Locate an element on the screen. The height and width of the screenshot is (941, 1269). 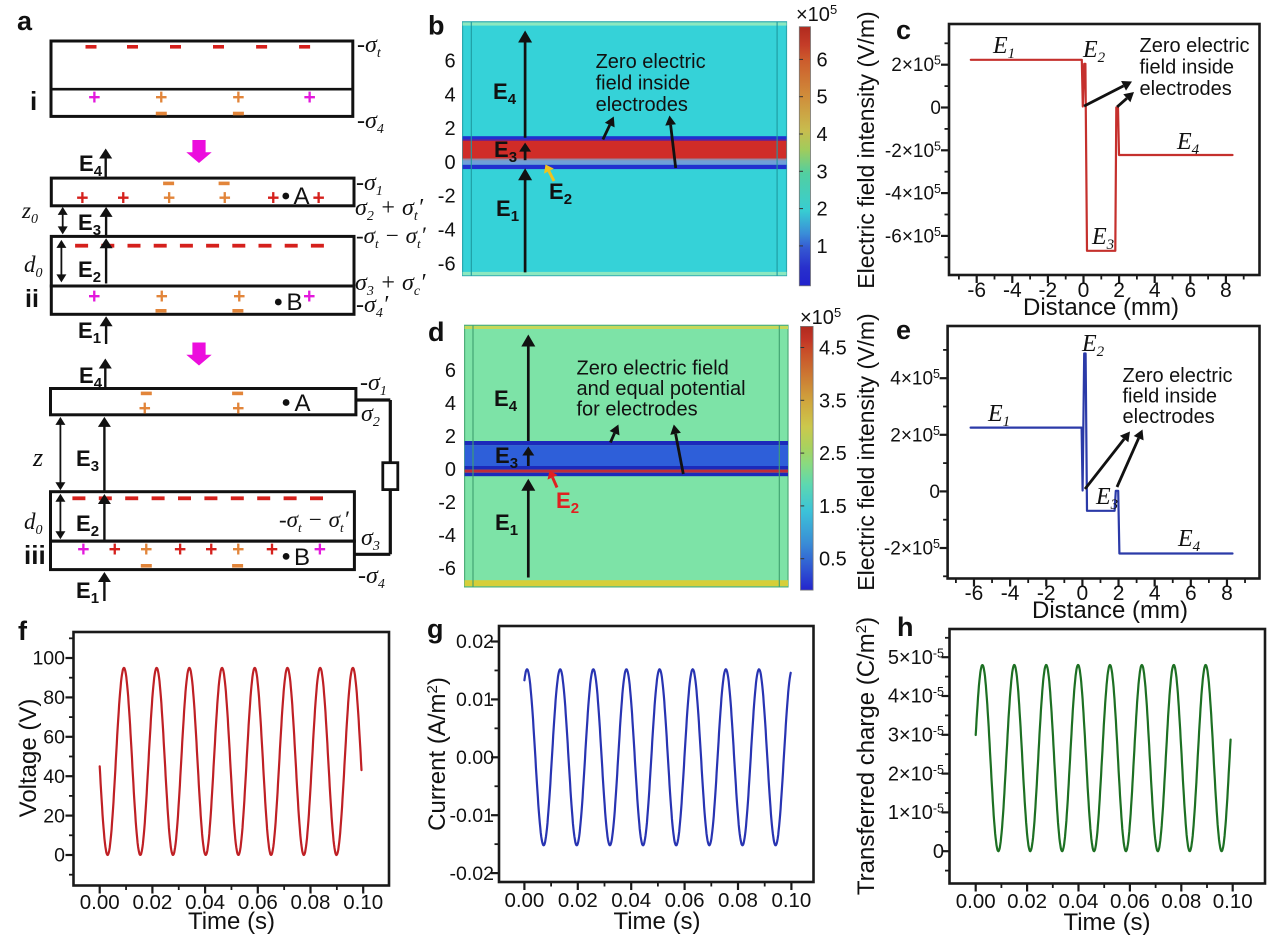
svg-text: 40 is located at coordinates (54, 777).